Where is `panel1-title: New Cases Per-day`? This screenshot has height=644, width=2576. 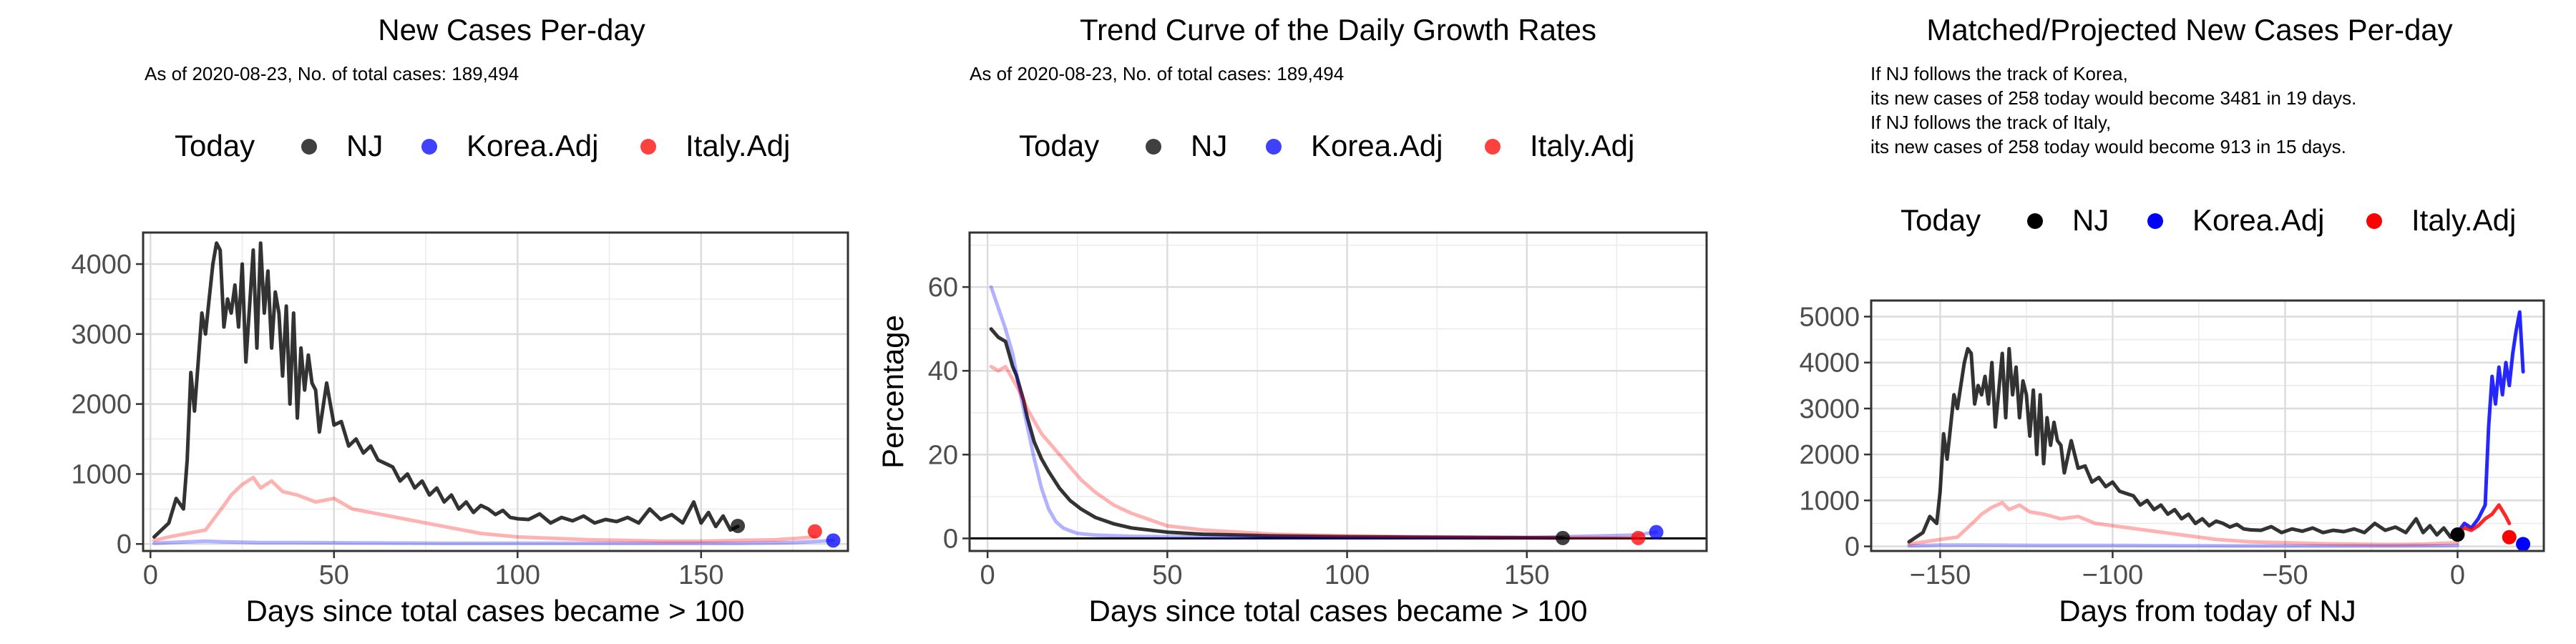 panel1-title: New Cases Per-day is located at coordinates (511, 30).